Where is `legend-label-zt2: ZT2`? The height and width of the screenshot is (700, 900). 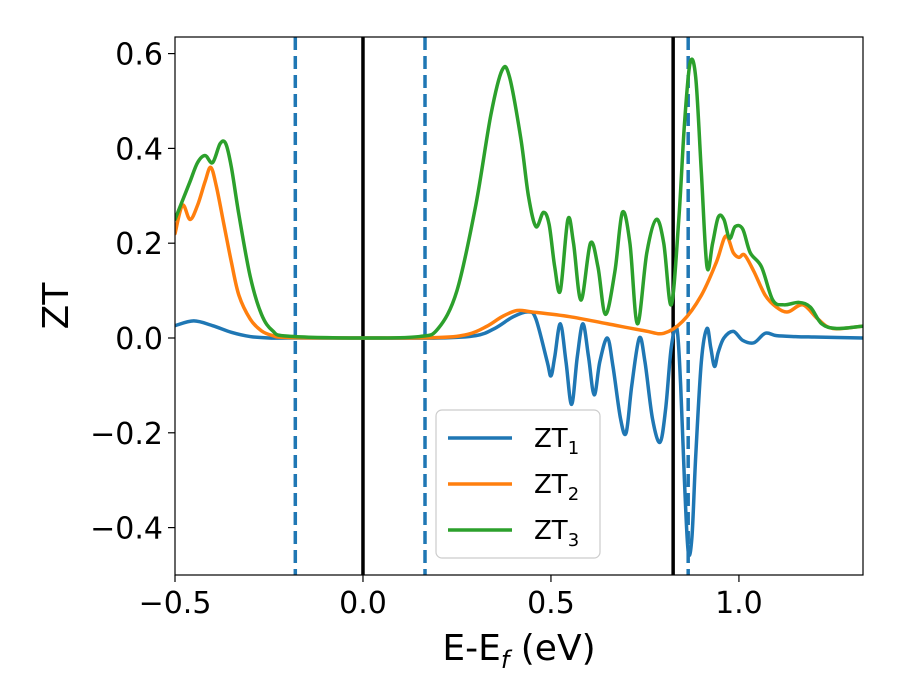
legend-label-zt2: ZT2 is located at coordinates (556, 487).